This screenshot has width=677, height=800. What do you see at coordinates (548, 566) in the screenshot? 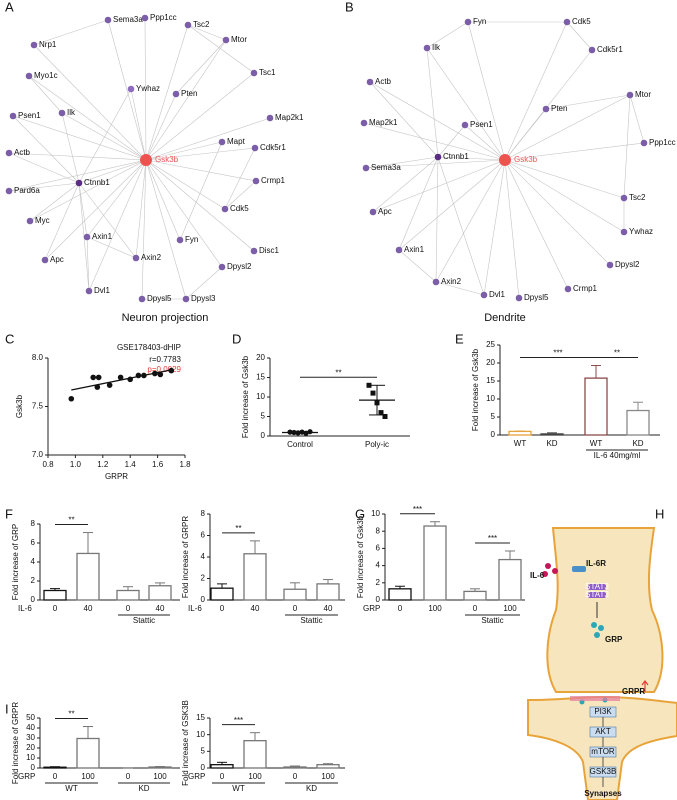
I see `il6-molecule` at bounding box center [548, 566].